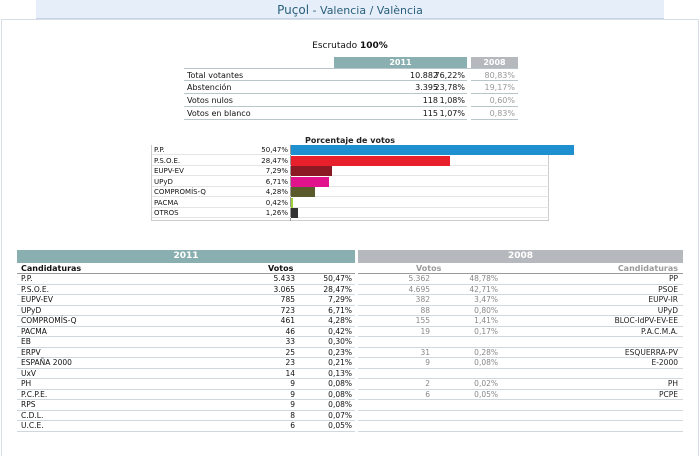  Describe the element at coordinates (350, 140) in the screenshot. I see `chart-title: Porcentaje de votos` at that location.